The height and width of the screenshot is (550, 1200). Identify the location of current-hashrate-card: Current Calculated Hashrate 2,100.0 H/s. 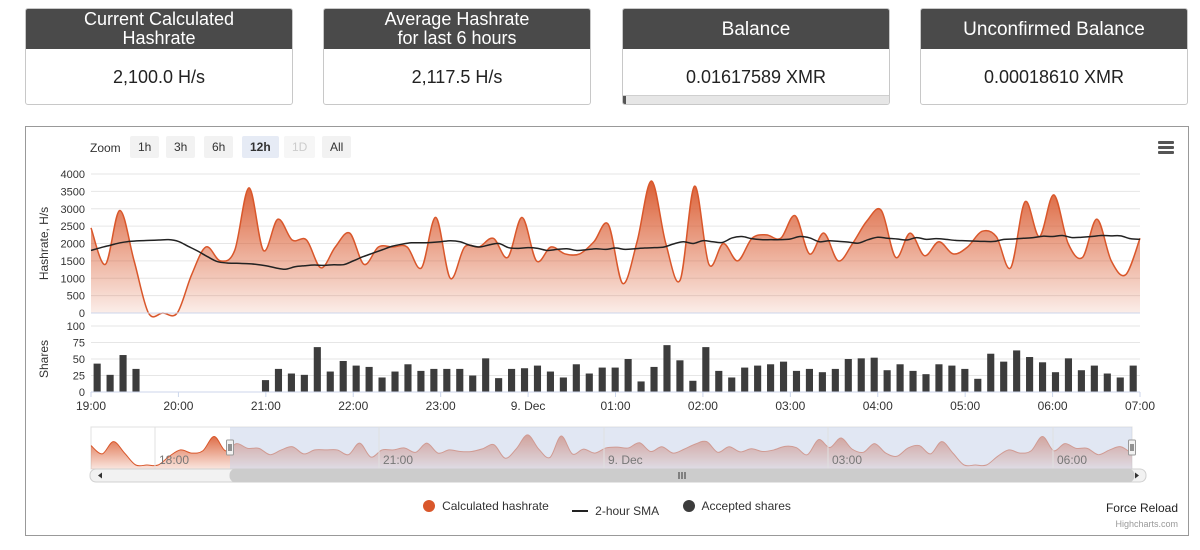
(159, 56).